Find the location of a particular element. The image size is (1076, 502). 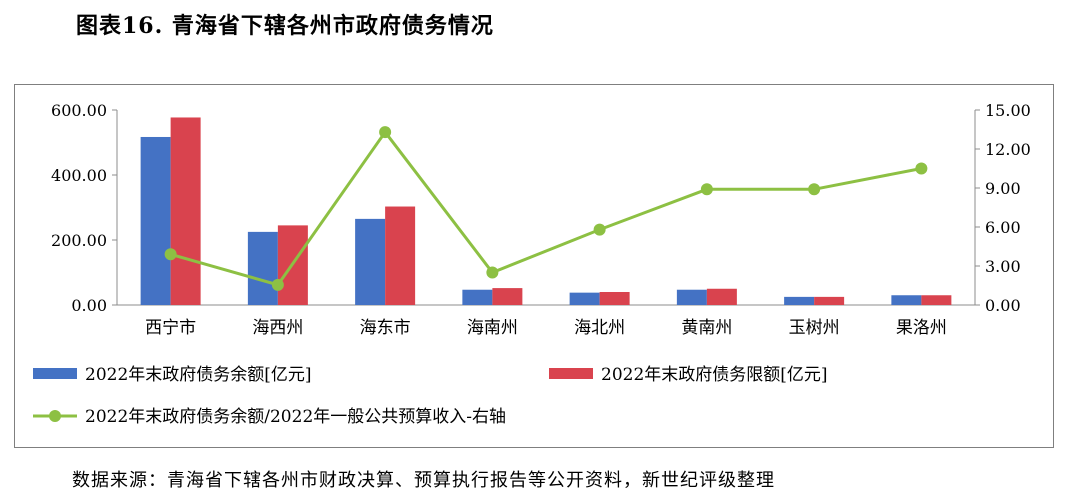

right-tick-label: 0.00 is located at coordinates (1003, 305).